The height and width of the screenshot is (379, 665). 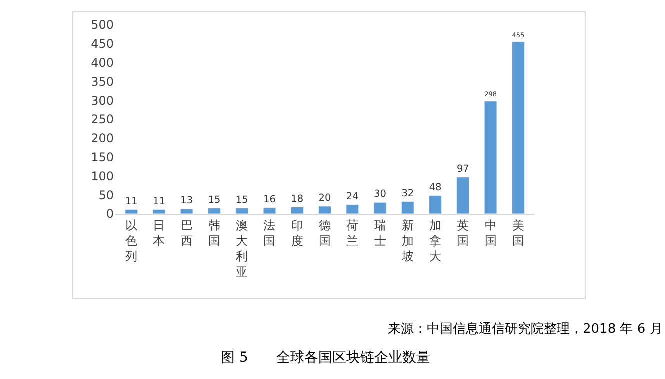 What do you see at coordinates (380, 194) in the screenshot?
I see `data-label: 30` at bounding box center [380, 194].